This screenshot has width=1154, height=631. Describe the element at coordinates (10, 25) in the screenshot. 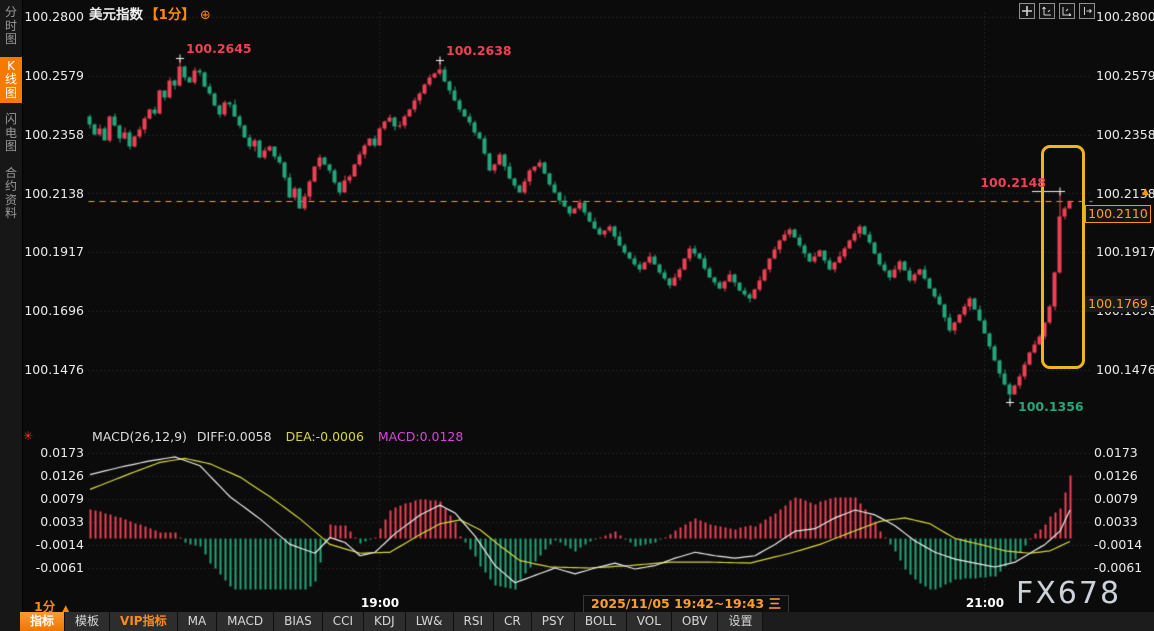

I see `sidebar-tab-分时图: 分时图` at that location.